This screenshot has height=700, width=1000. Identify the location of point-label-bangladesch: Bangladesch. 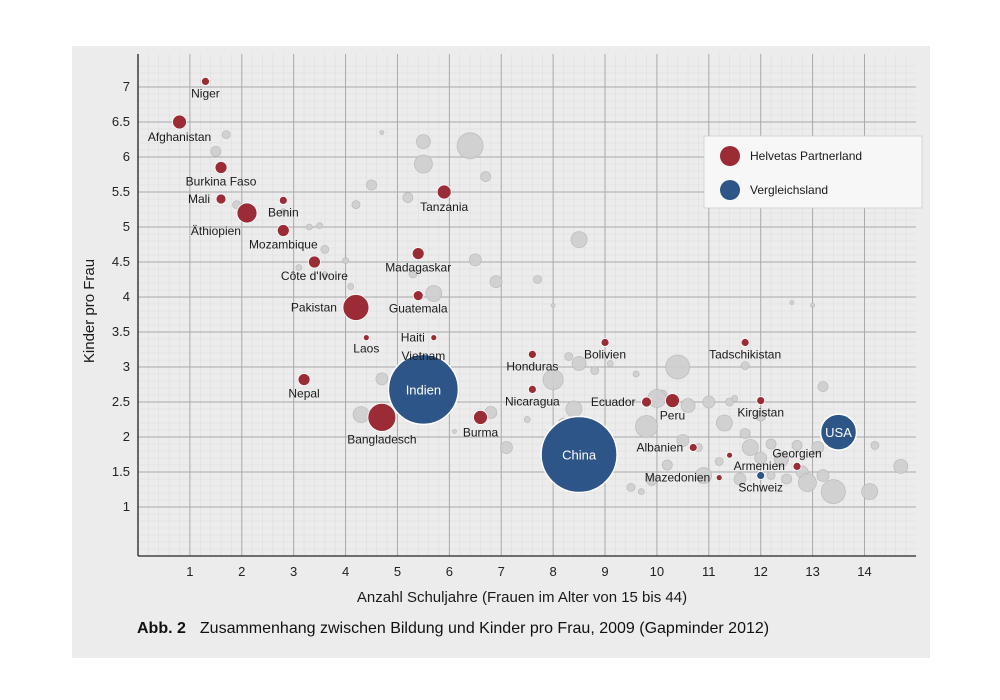
(381, 439).